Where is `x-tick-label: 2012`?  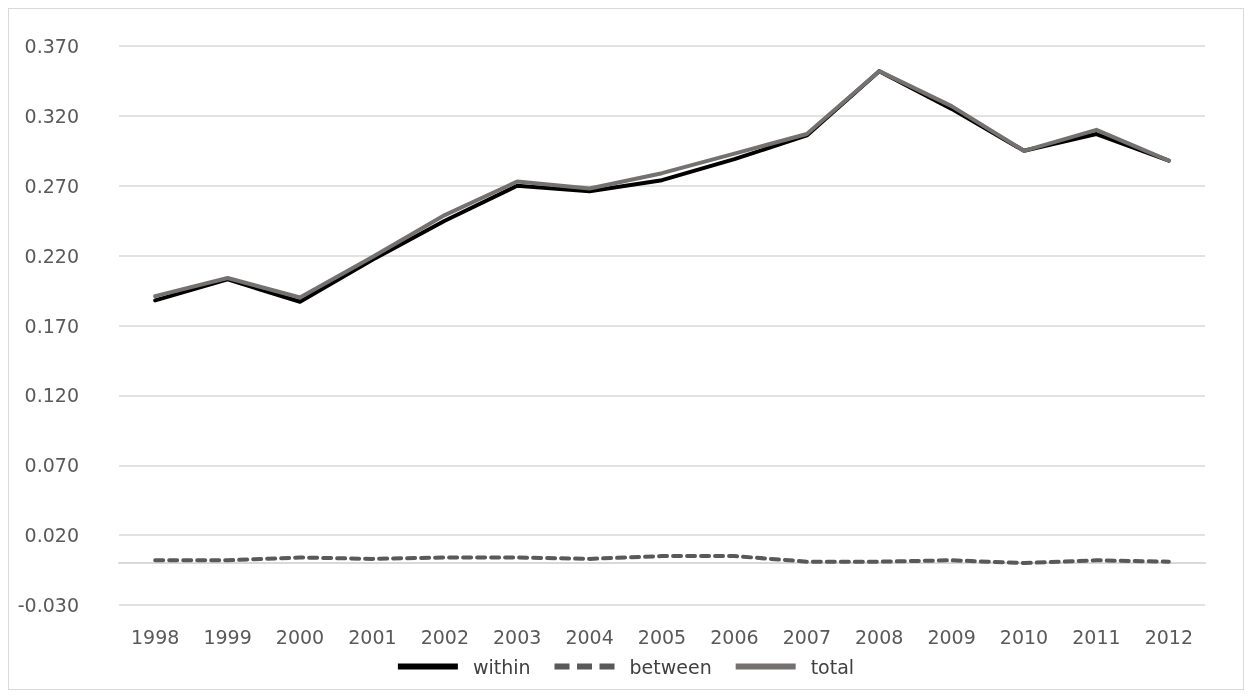 x-tick-label: 2012 is located at coordinates (1168, 636).